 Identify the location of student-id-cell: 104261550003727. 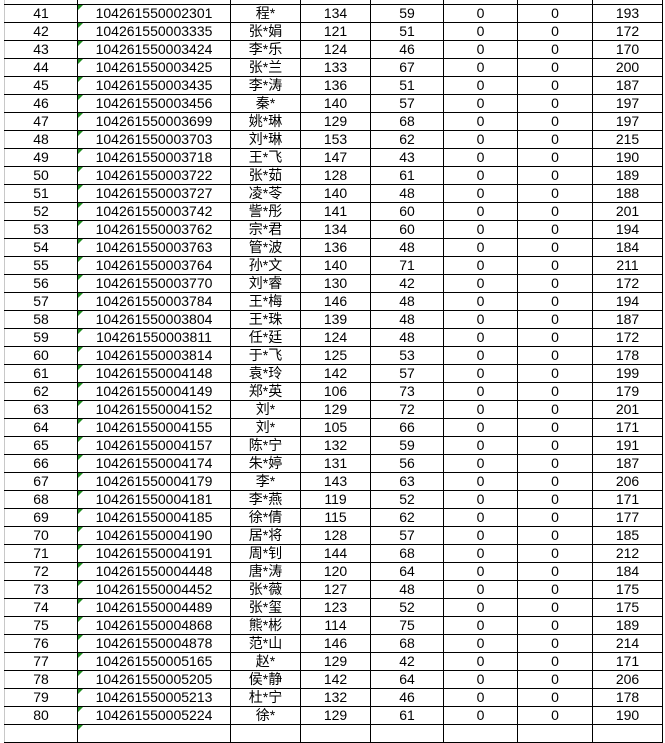
(154, 193).